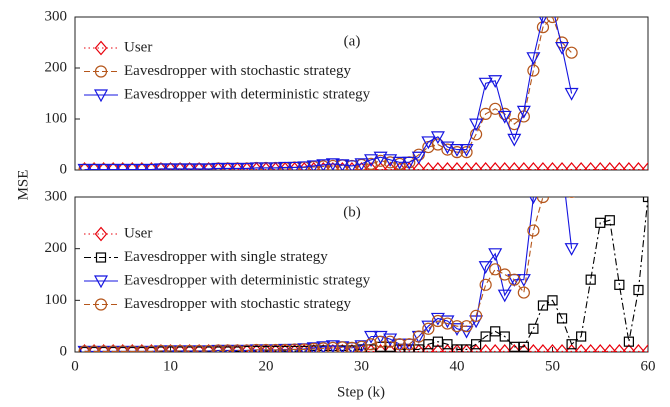  What do you see at coordinates (56, 300) in the screenshot?
I see `y-tick-label: 100` at bounding box center [56, 300].